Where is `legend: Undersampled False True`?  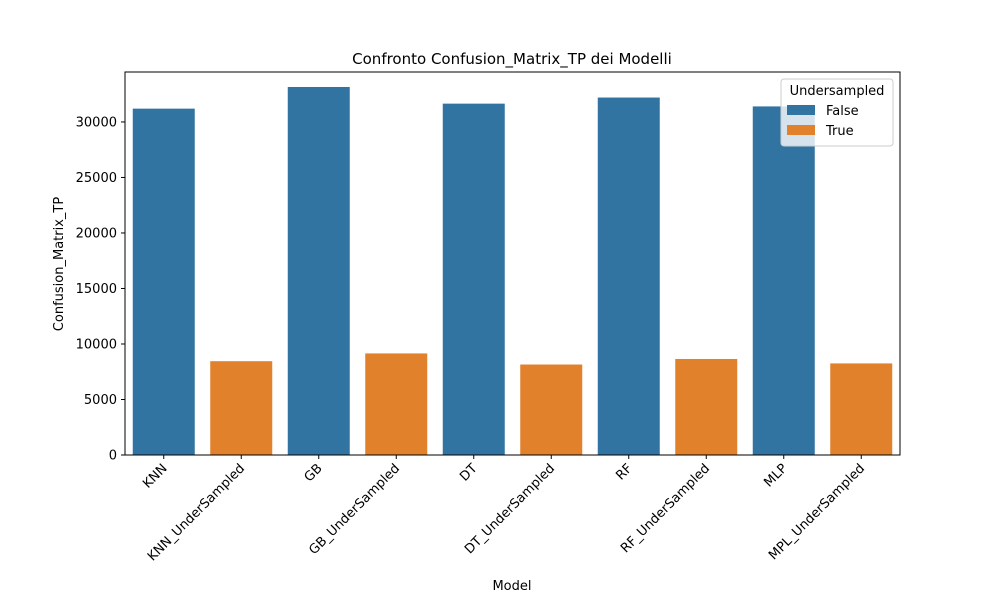
legend: Undersampled False True is located at coordinates (837, 112).